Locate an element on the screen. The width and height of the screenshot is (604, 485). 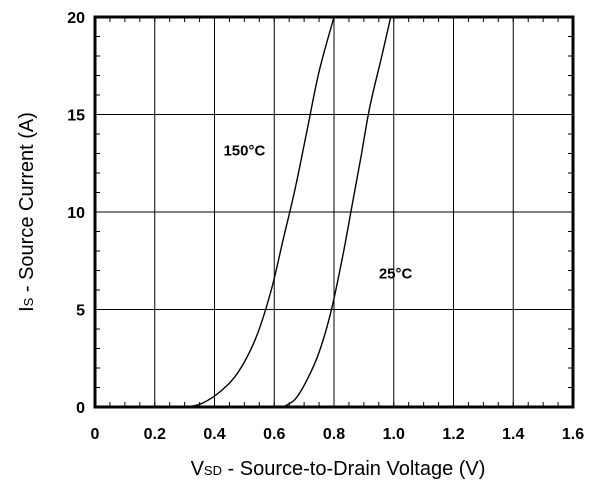
x-tick-label: 1.6 is located at coordinates (573, 434).